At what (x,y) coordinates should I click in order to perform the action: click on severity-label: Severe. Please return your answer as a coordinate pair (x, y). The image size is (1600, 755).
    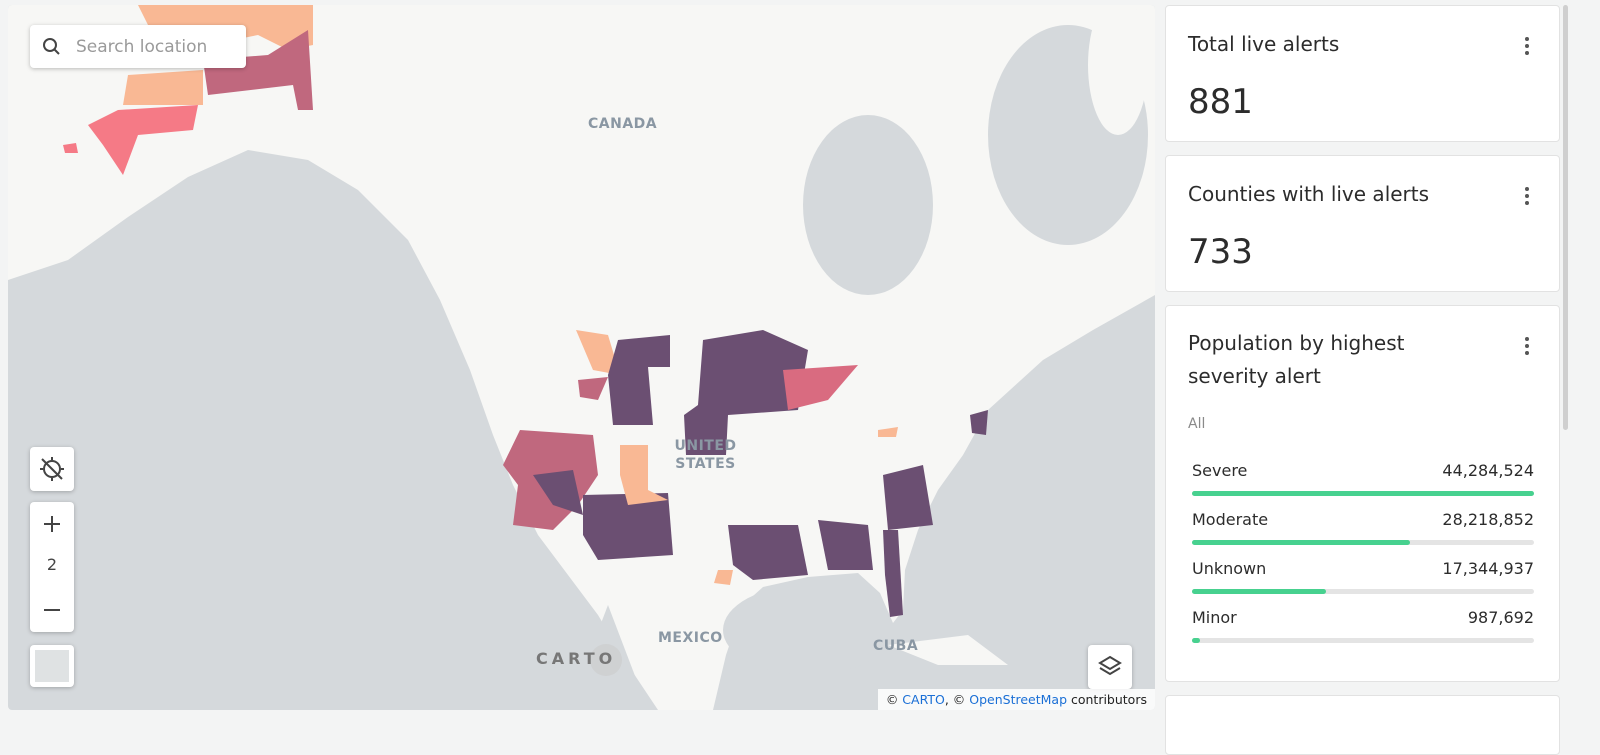
    Looking at the image, I should click on (1220, 470).